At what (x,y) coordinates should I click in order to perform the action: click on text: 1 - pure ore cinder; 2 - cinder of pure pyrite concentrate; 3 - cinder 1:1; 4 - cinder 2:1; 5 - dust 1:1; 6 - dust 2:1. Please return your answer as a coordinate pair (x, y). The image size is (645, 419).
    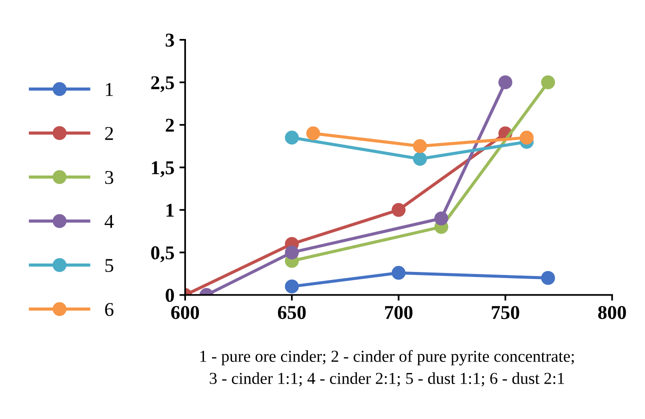
    Looking at the image, I should click on (387, 368).